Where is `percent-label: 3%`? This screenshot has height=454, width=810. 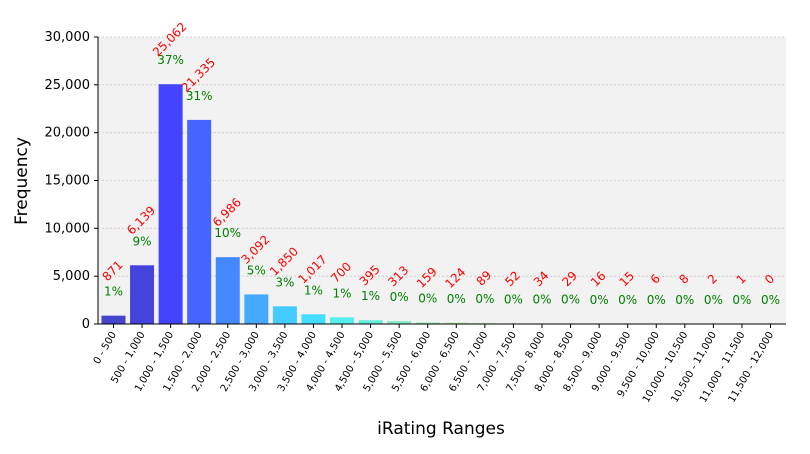
percent-label: 3% is located at coordinates (284, 282).